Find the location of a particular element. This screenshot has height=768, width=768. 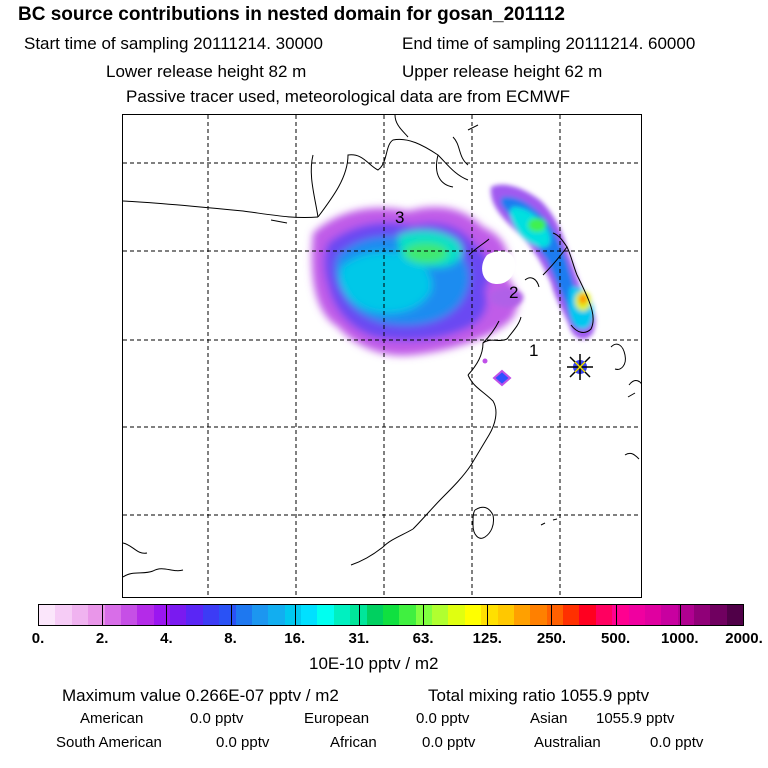

max-value-label: Maximum value 0.266E-07 pptv / m2 is located at coordinates (200, 695).